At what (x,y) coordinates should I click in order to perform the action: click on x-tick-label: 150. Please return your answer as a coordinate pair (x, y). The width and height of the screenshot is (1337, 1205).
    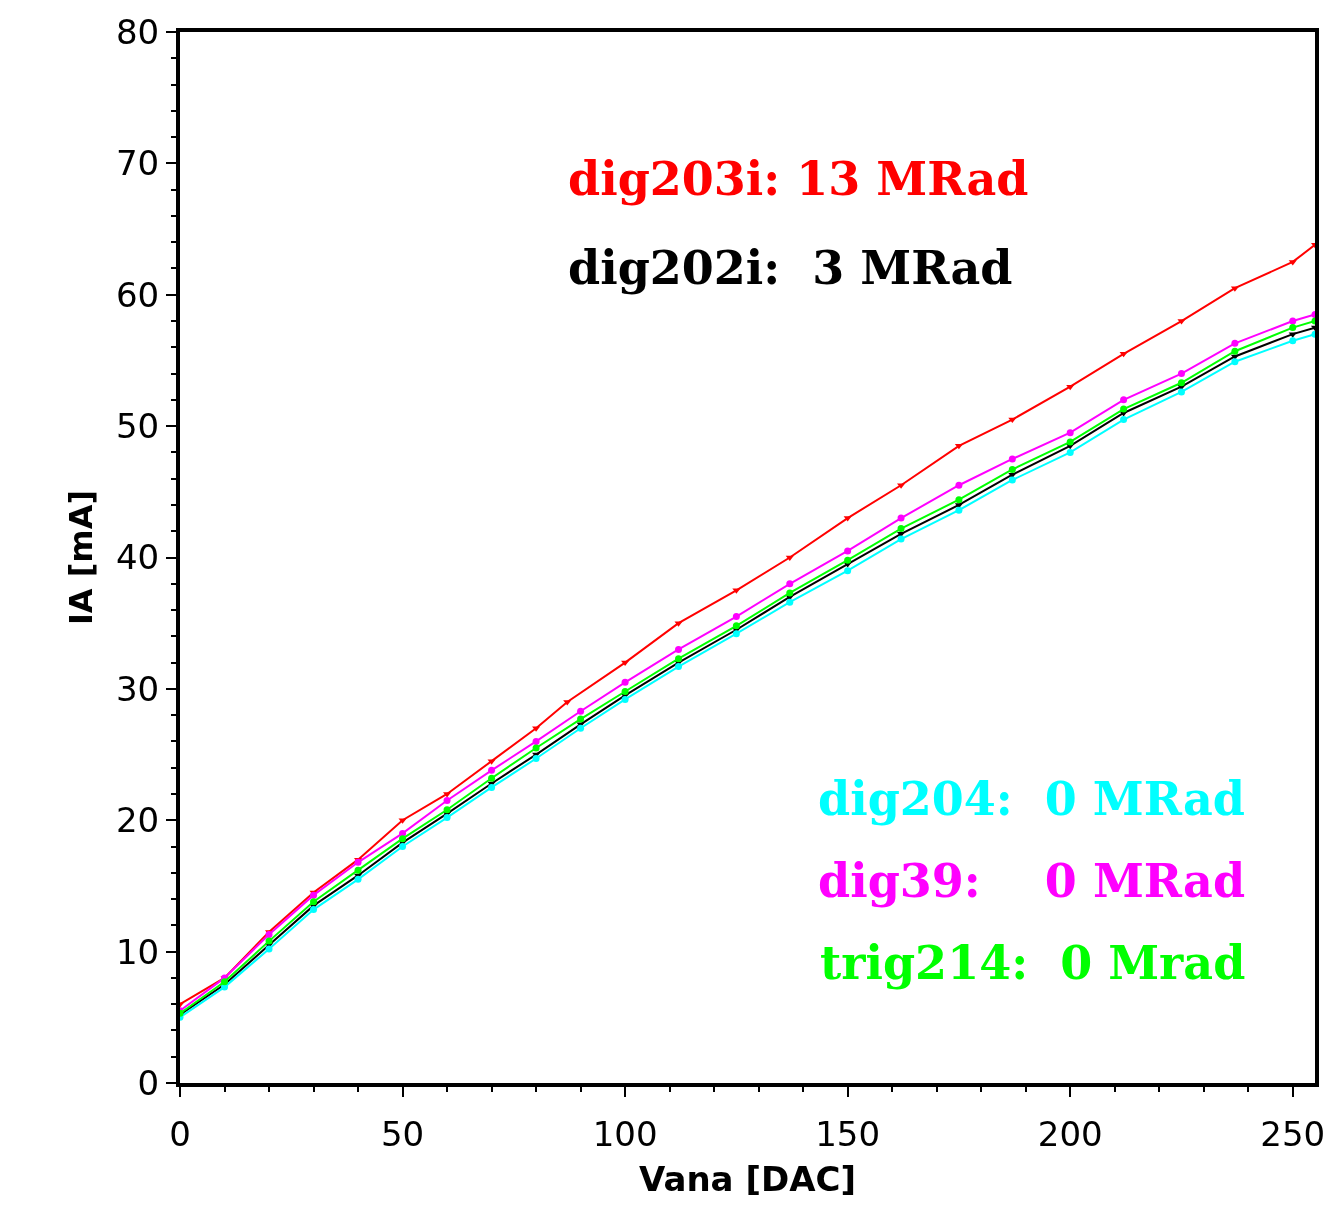
    Looking at the image, I should click on (848, 1133).